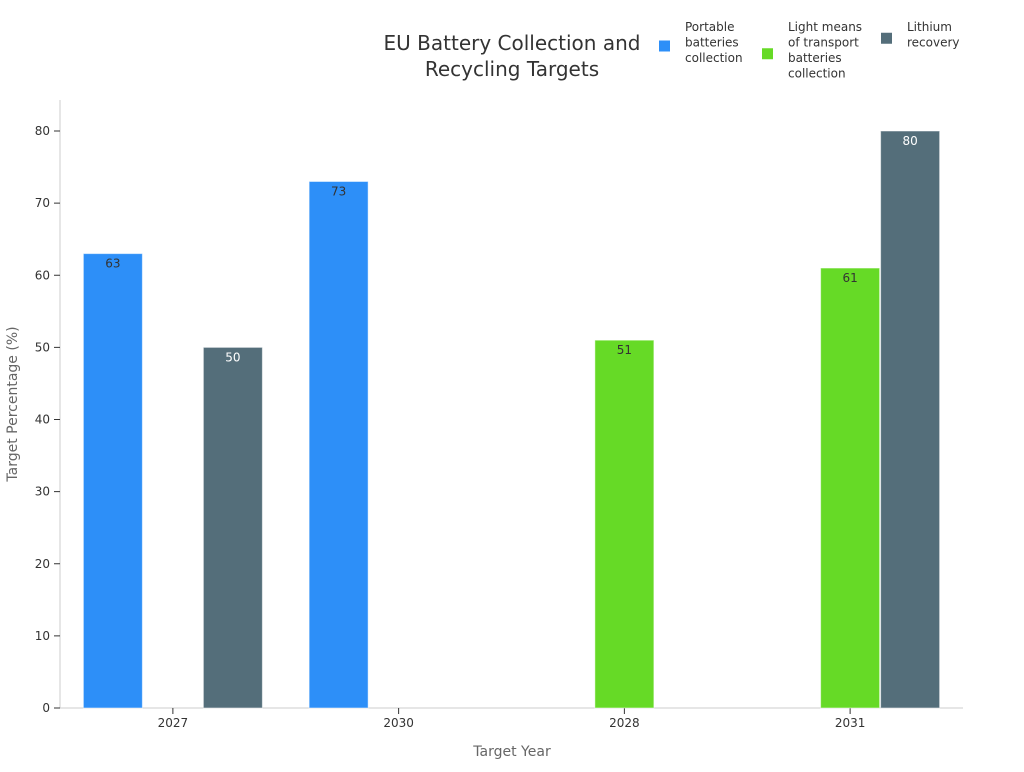 This screenshot has height=772, width=1024. What do you see at coordinates (512, 69) in the screenshot?
I see `chart-title-line-2: Recycling Targets` at bounding box center [512, 69].